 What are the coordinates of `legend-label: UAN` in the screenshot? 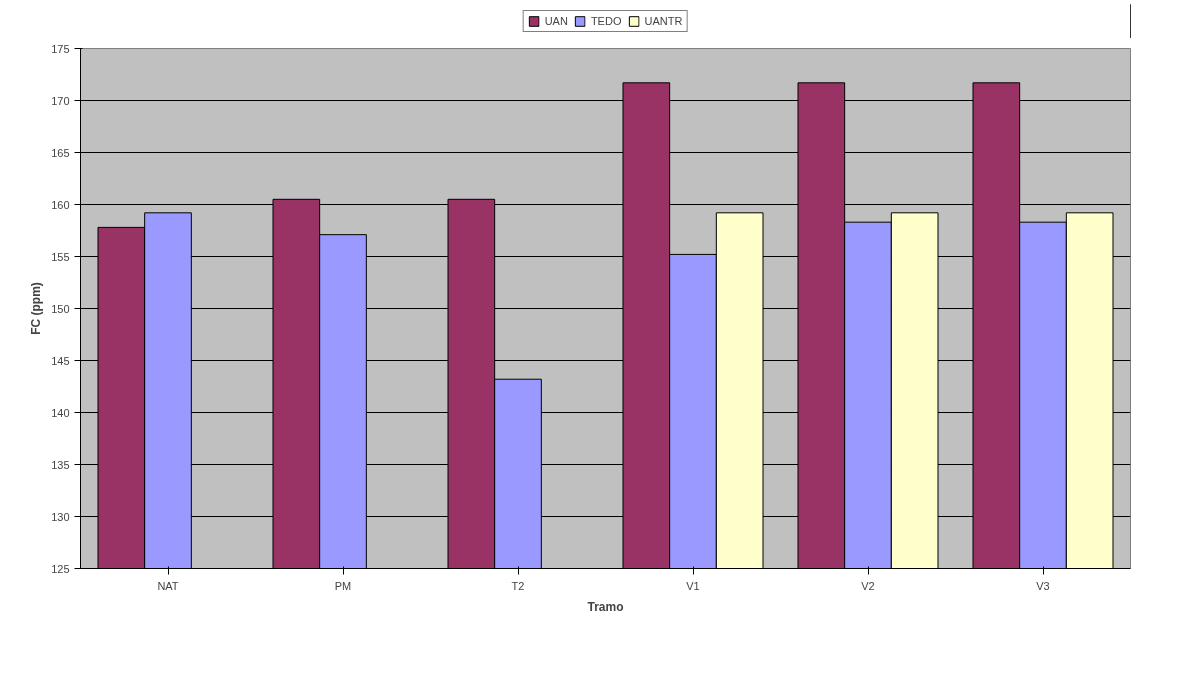 It's located at (556, 21).